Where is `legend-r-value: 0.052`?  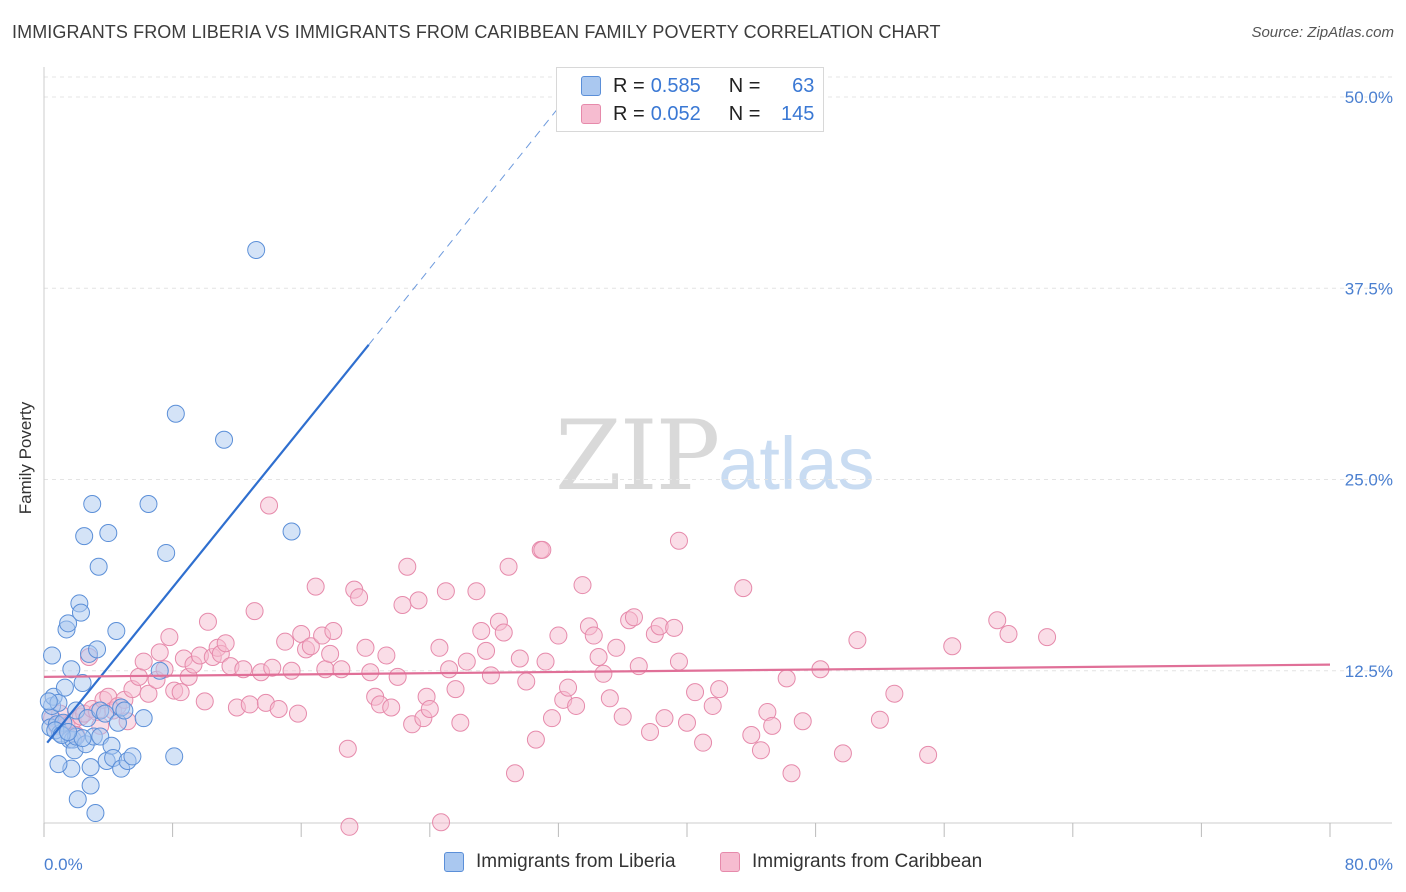 legend-r-value: 0.052 is located at coordinates (675, 113).